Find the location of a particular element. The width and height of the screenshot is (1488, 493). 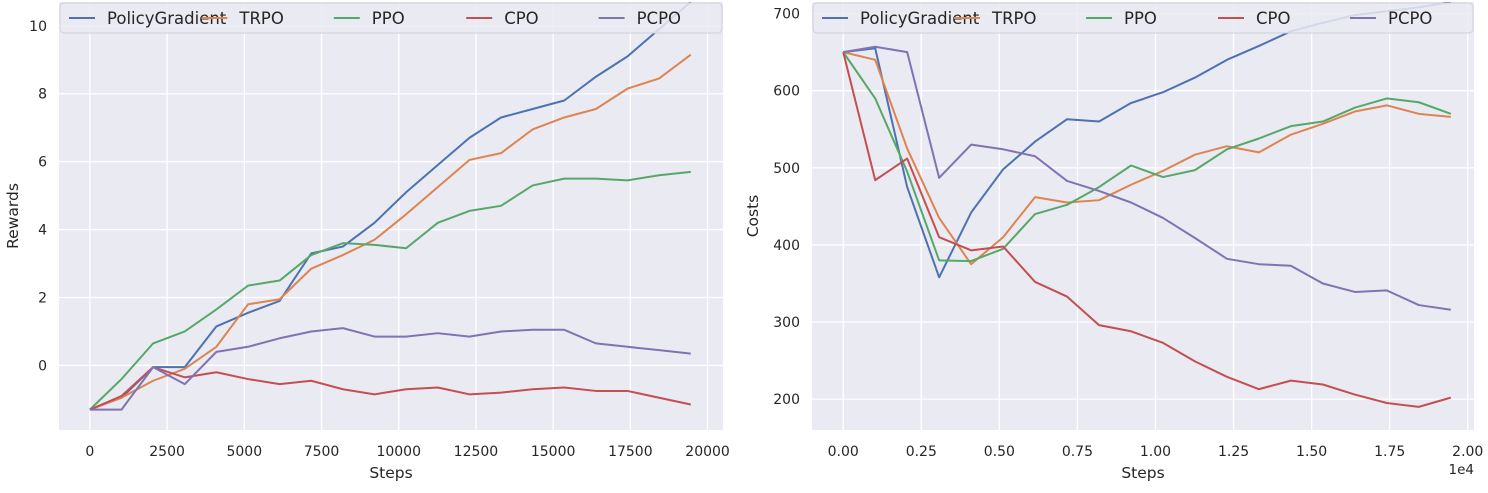

rewards-xtick-label: 17500 is located at coordinates (630, 452).